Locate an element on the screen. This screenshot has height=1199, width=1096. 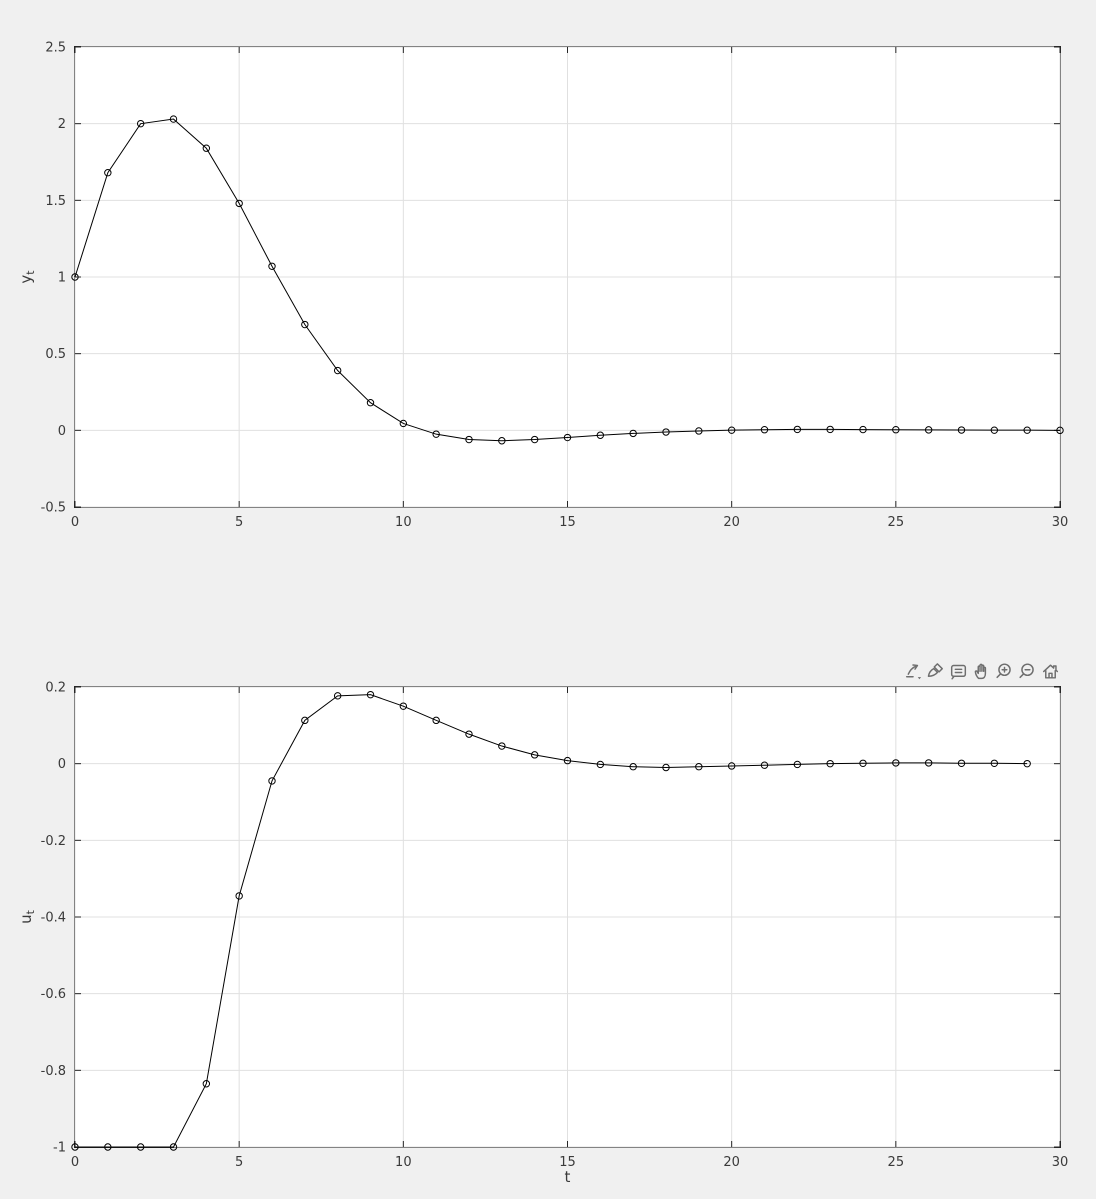
pan-icon is located at coordinates (980, 671).